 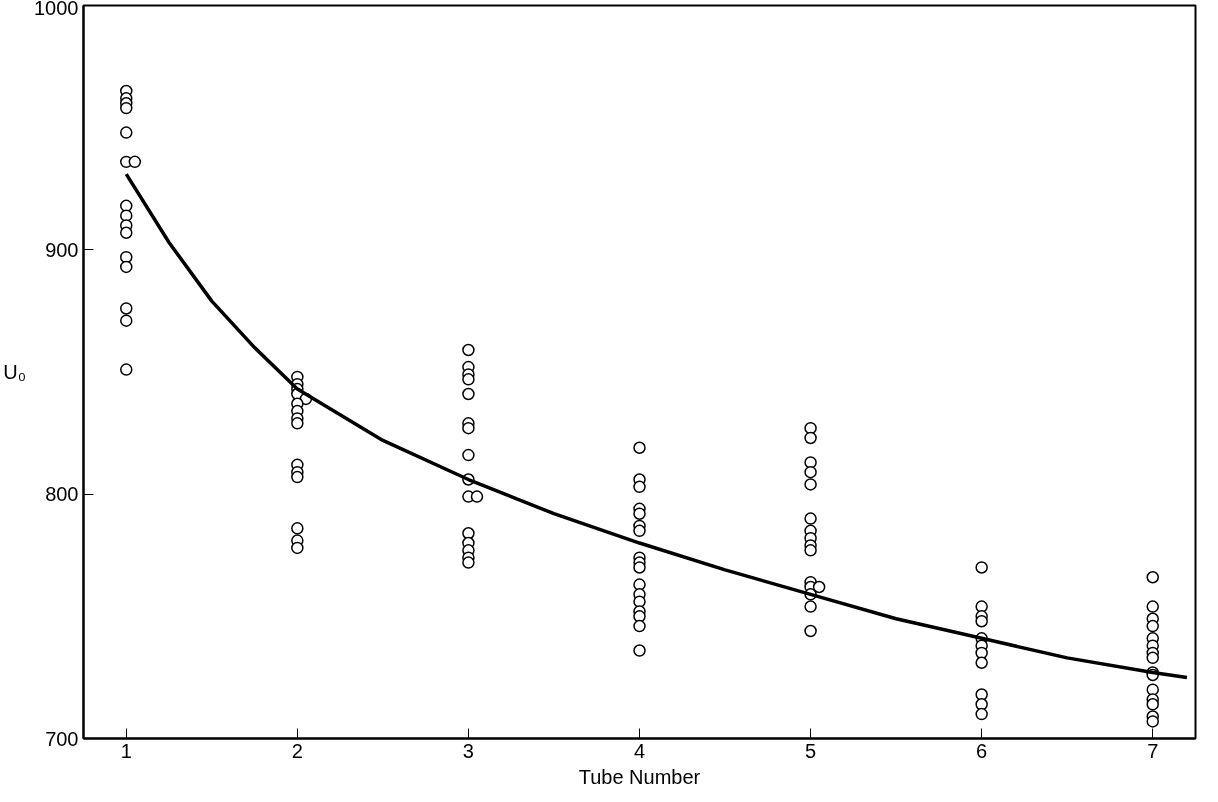 I want to click on y-tick-label: 1000, so click(x=56, y=9).